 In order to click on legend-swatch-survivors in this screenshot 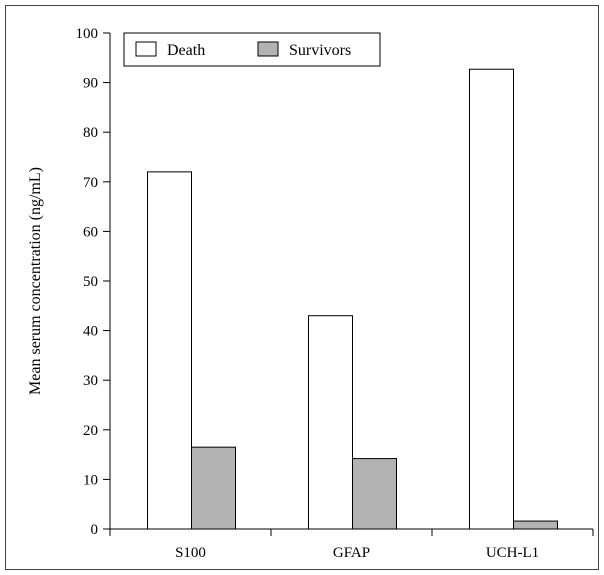, I will do `click(268, 49)`.